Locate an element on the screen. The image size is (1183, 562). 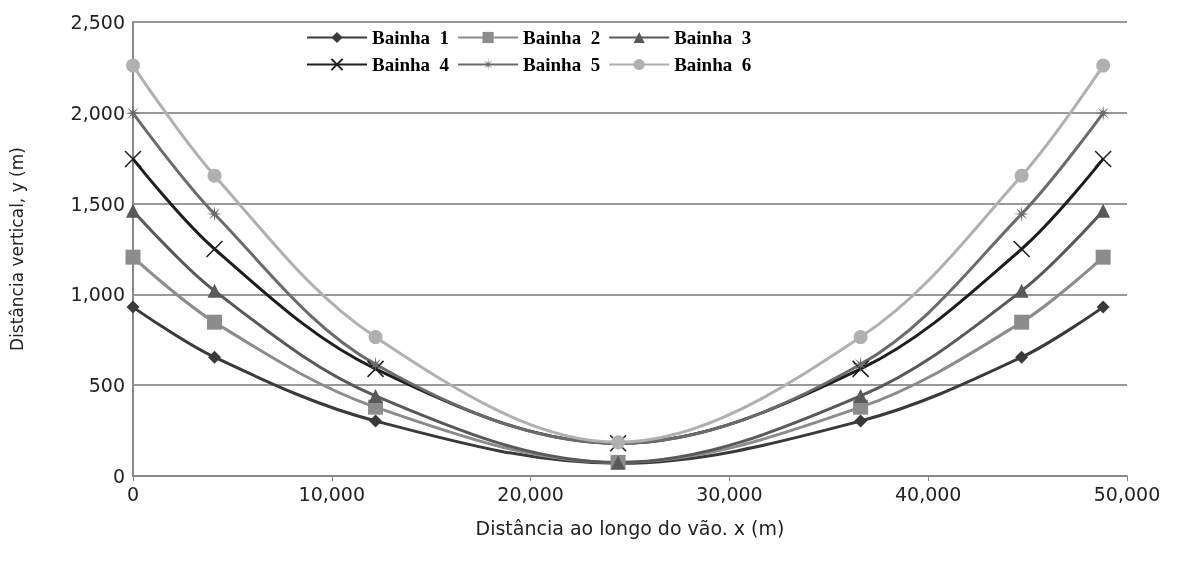
legend-label: Bainha 6 is located at coordinates (713, 64).